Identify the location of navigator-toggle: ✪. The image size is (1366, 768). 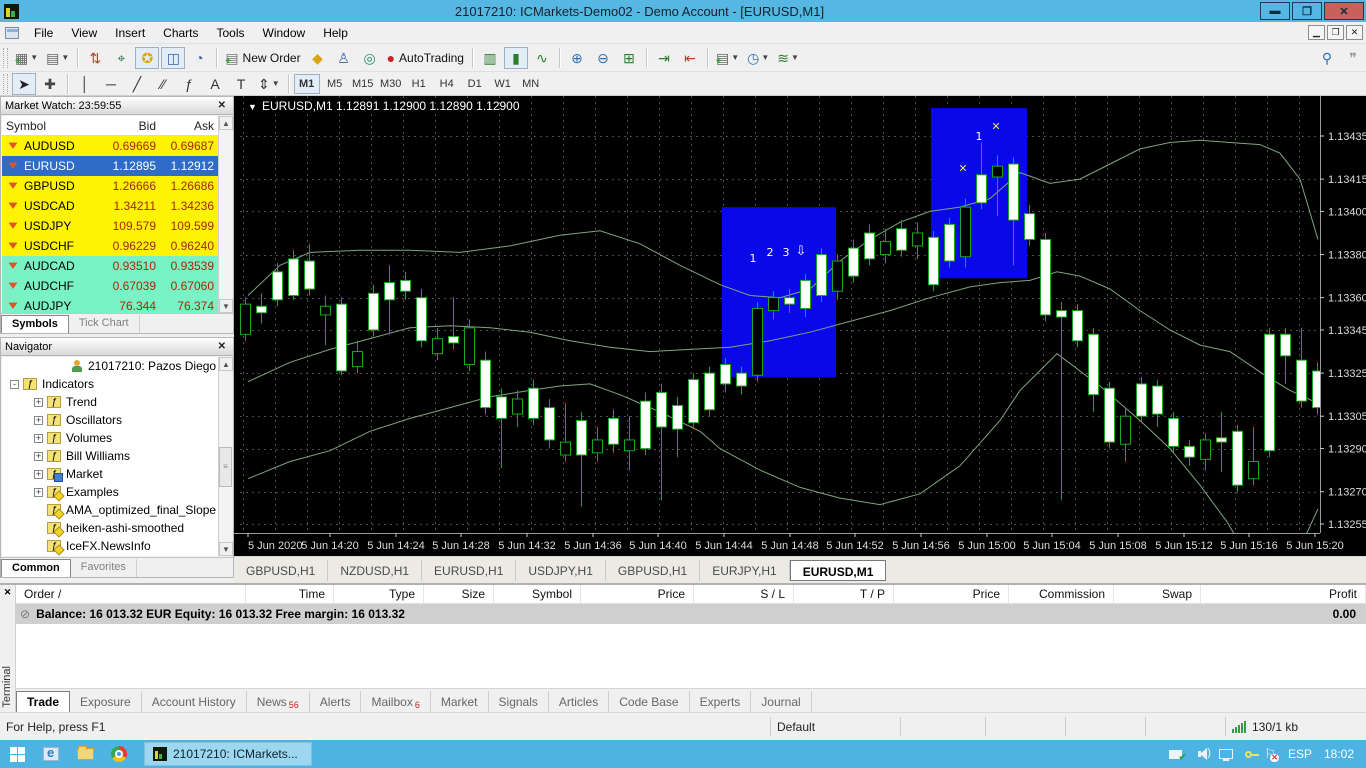
(147, 57).